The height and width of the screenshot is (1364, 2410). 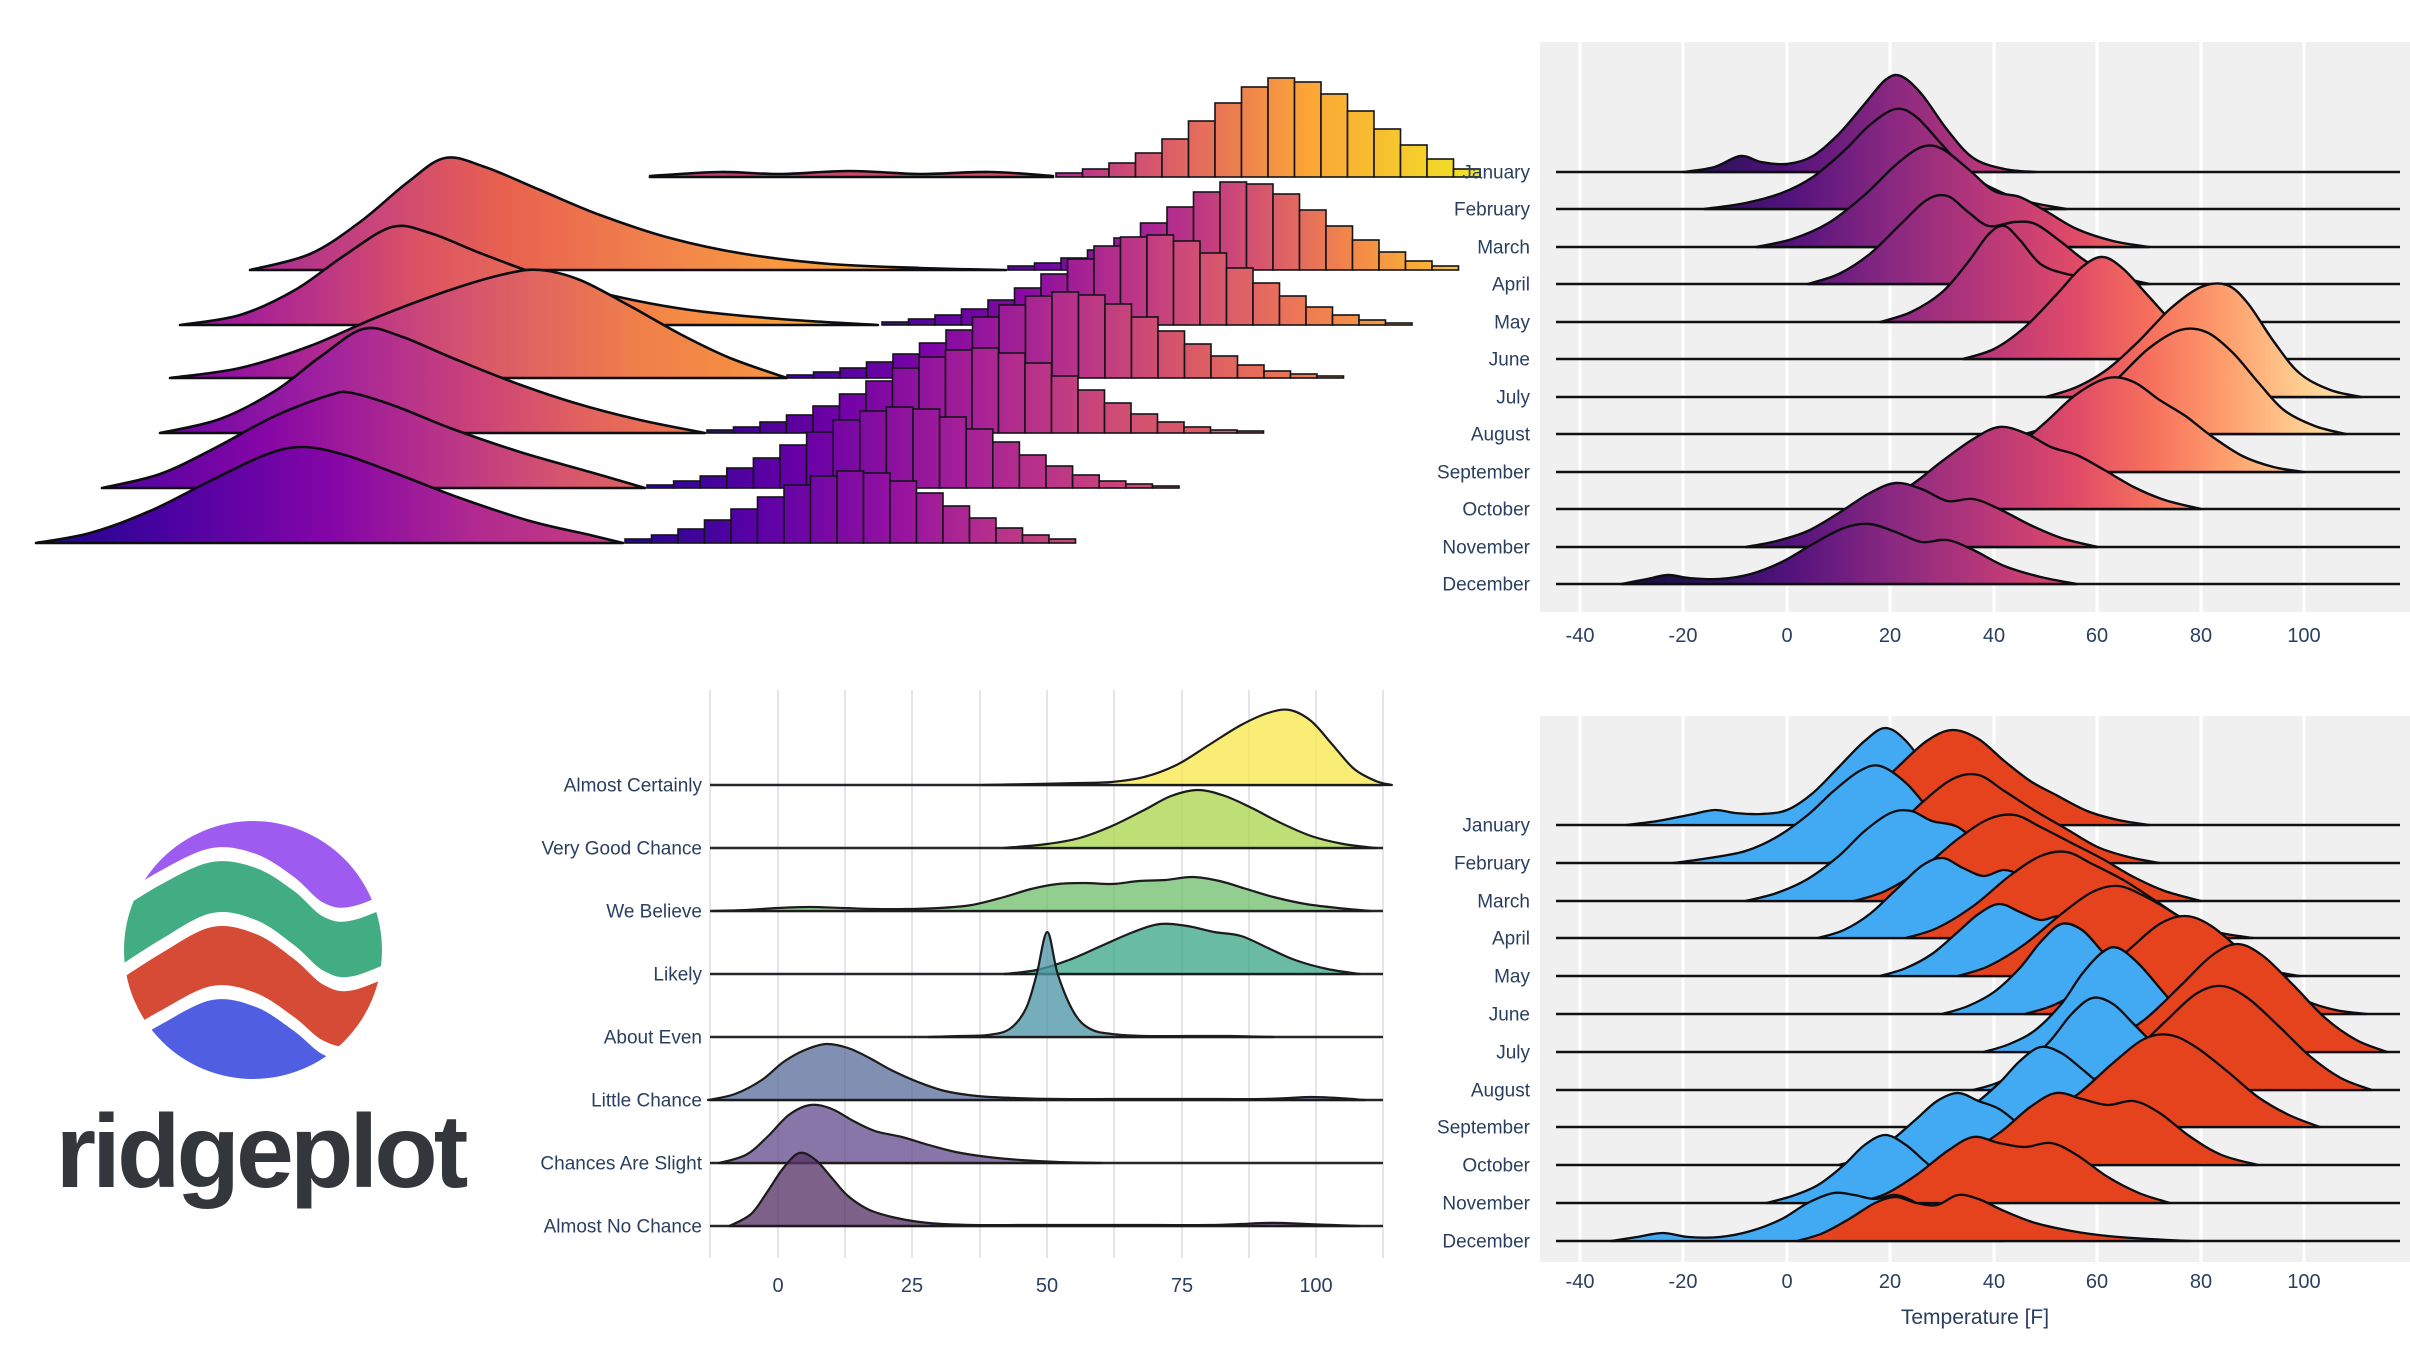 I want to click on category-label: October, so click(x=1496, y=1166).